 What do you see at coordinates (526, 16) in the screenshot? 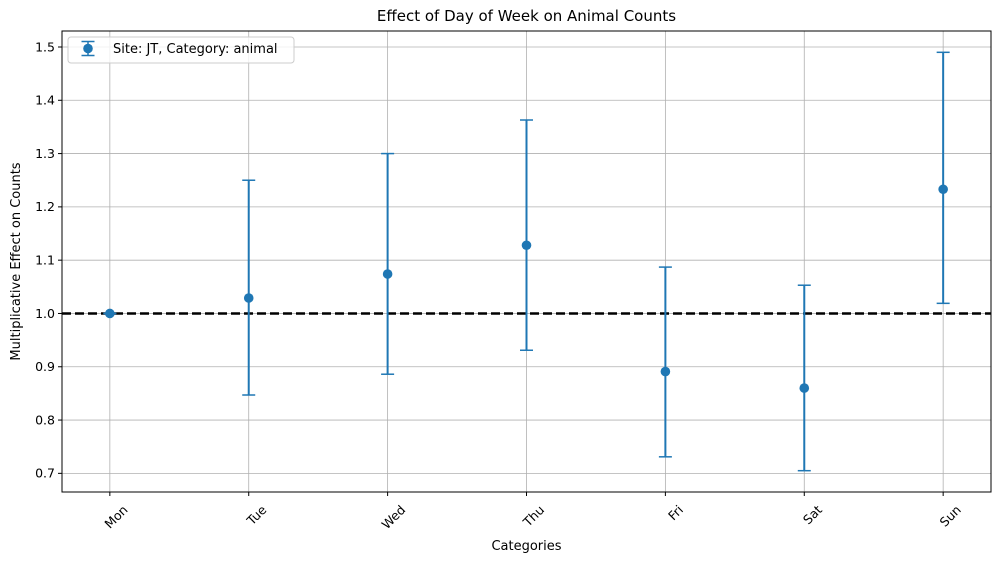
I see `chart-title: Effect of Day of Week on Animal Counts` at bounding box center [526, 16].